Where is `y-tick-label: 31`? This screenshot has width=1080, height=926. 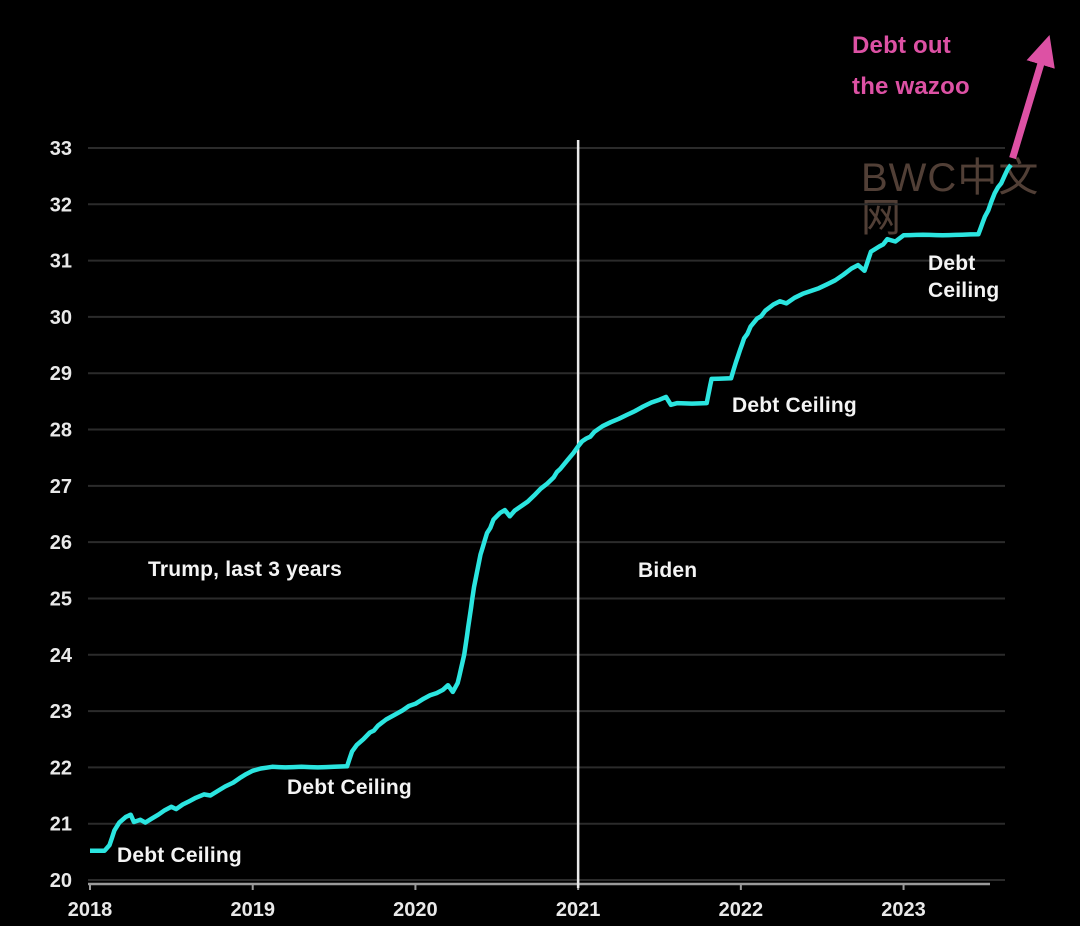 y-tick-label: 31 is located at coordinates (61, 262).